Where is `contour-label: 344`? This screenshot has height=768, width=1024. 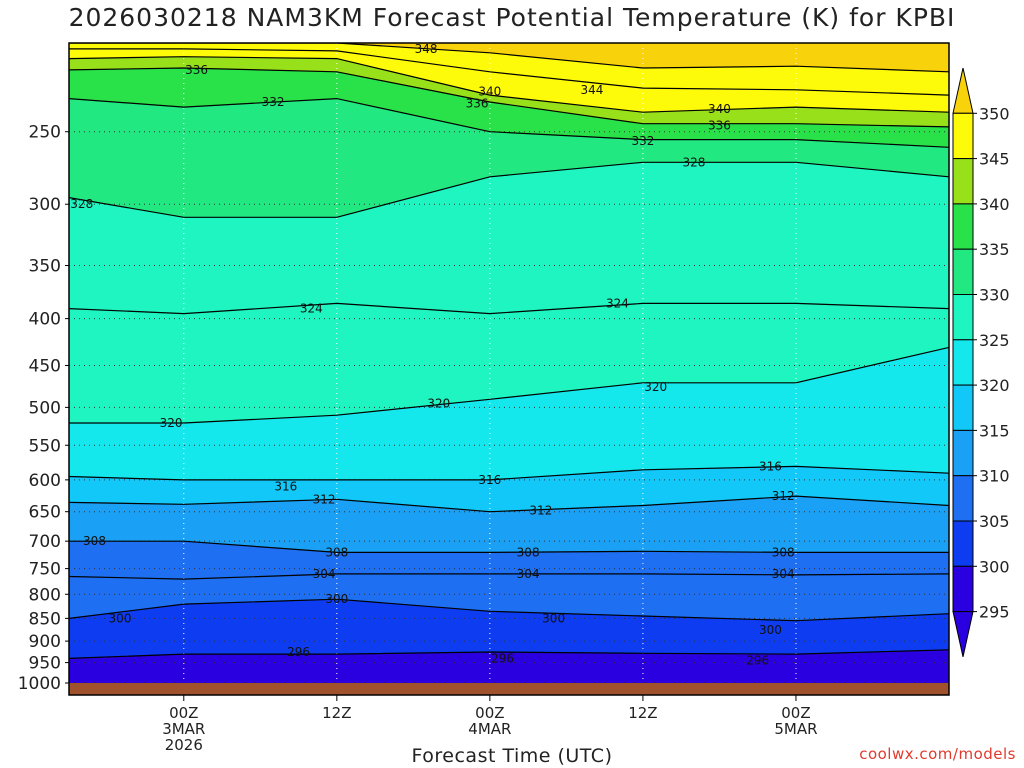
contour-label: 344 is located at coordinates (591, 90).